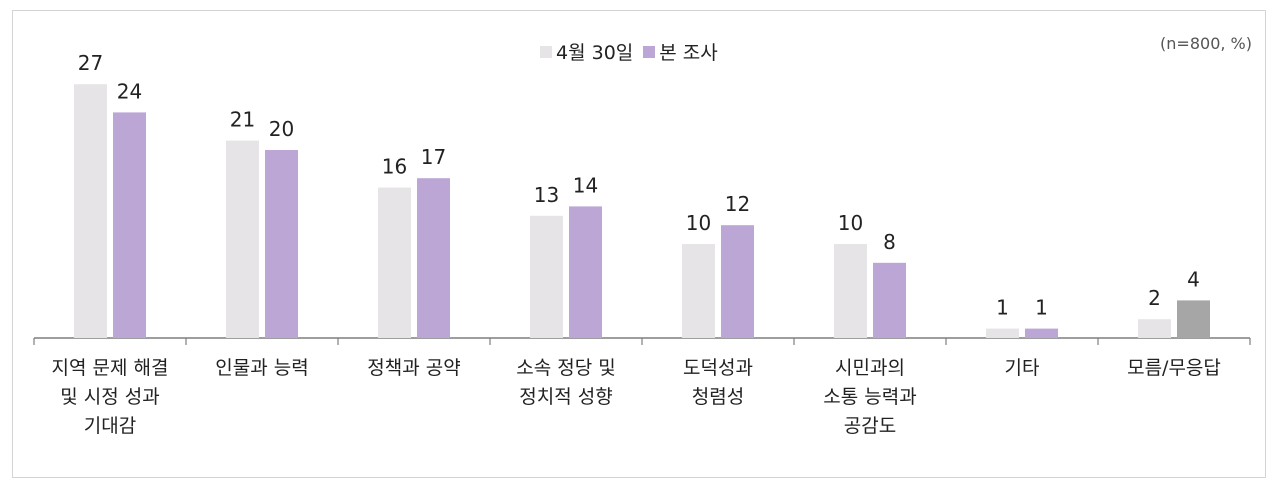 The image size is (1280, 490). I want to click on category-label: 인물과 능력, so click(262, 368).